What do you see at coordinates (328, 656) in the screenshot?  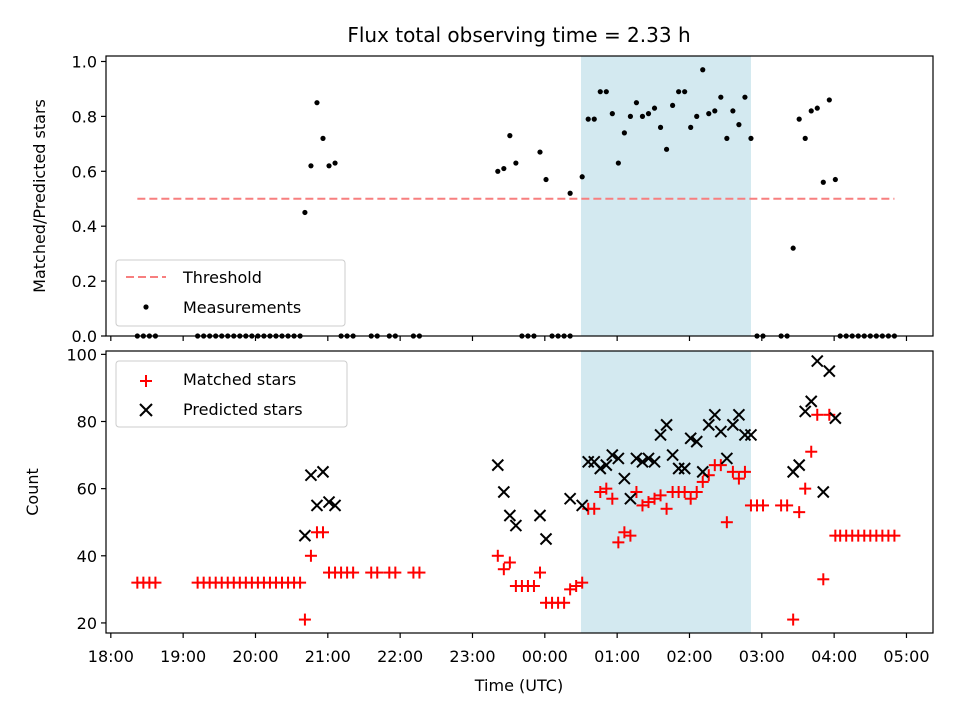 I see `x-tick-label: 21:00` at bounding box center [328, 656].